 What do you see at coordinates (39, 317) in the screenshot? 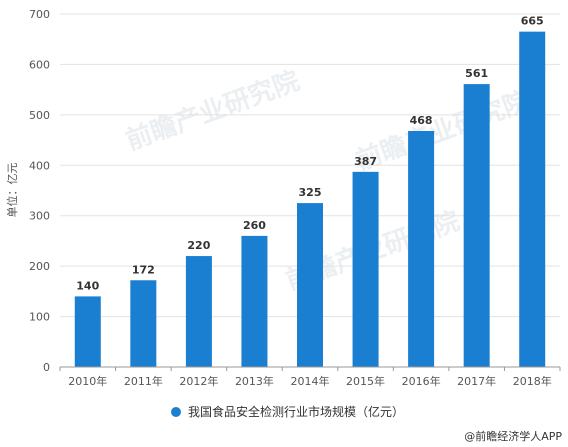
I see `y-tick-label: 100` at bounding box center [39, 317].